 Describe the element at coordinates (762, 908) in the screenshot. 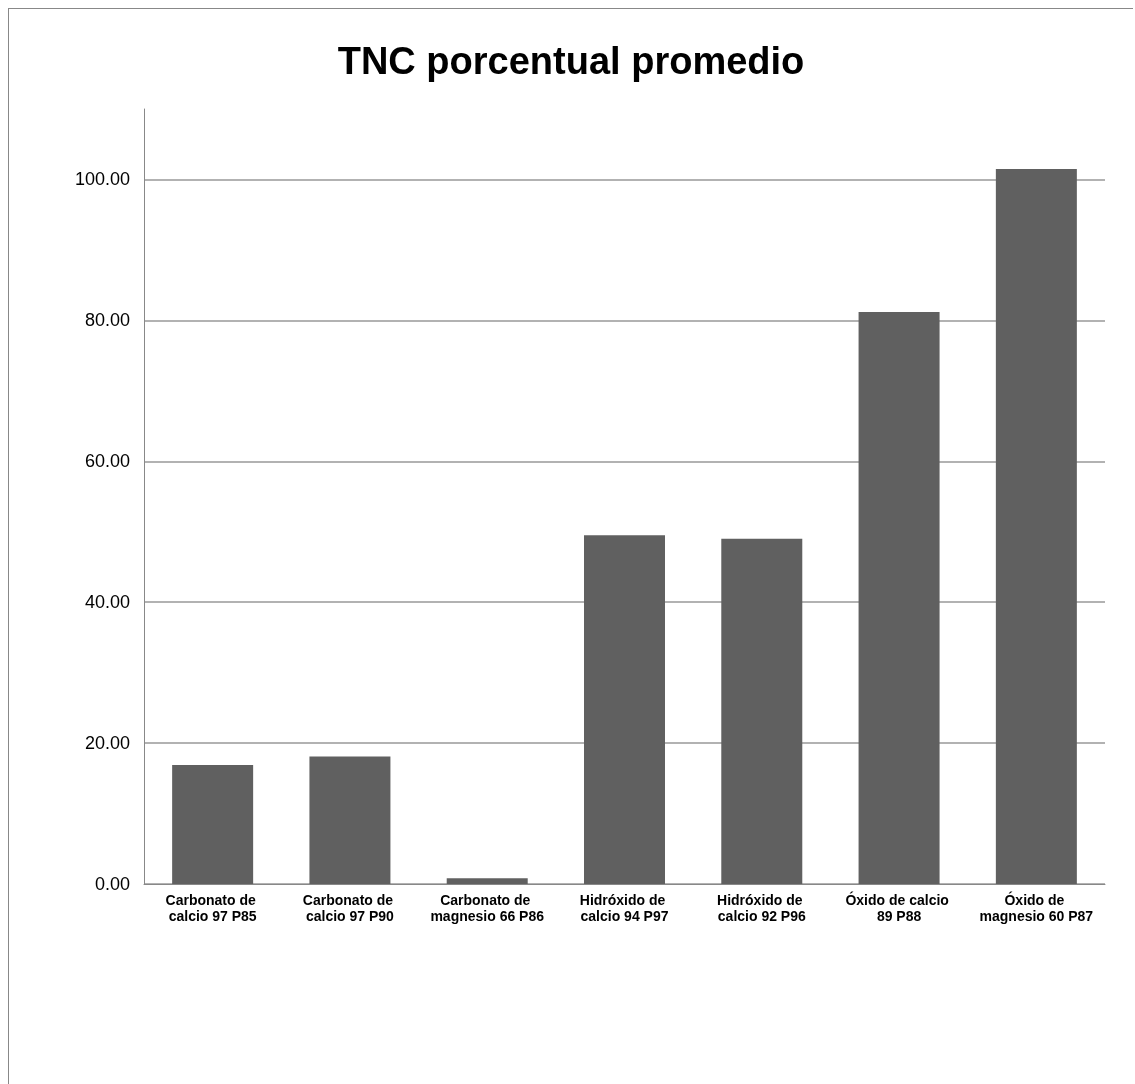

I see `x-tick-label: Hidróxido de calcio 92 P96` at that location.